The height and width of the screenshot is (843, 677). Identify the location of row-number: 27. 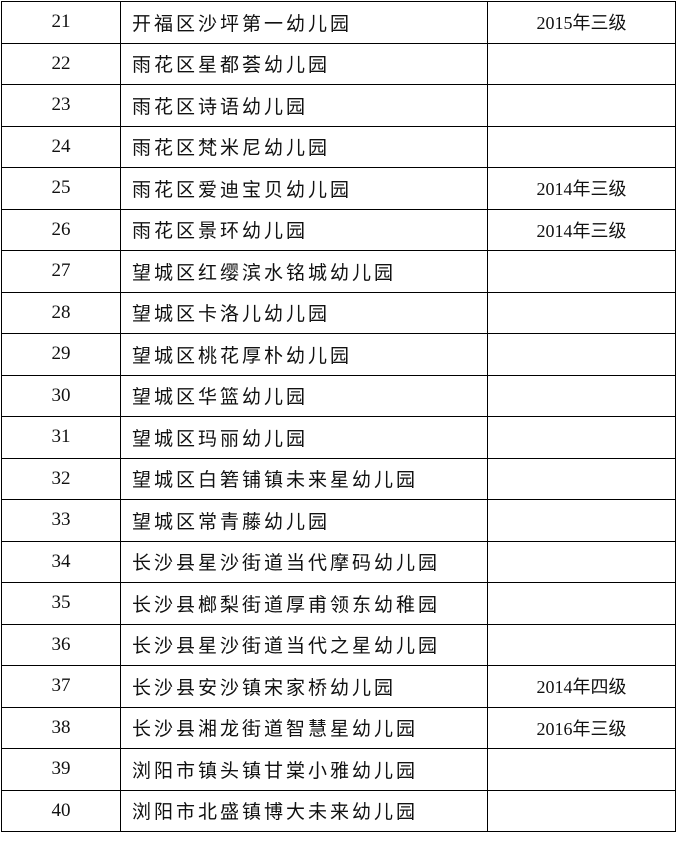
(61, 271).